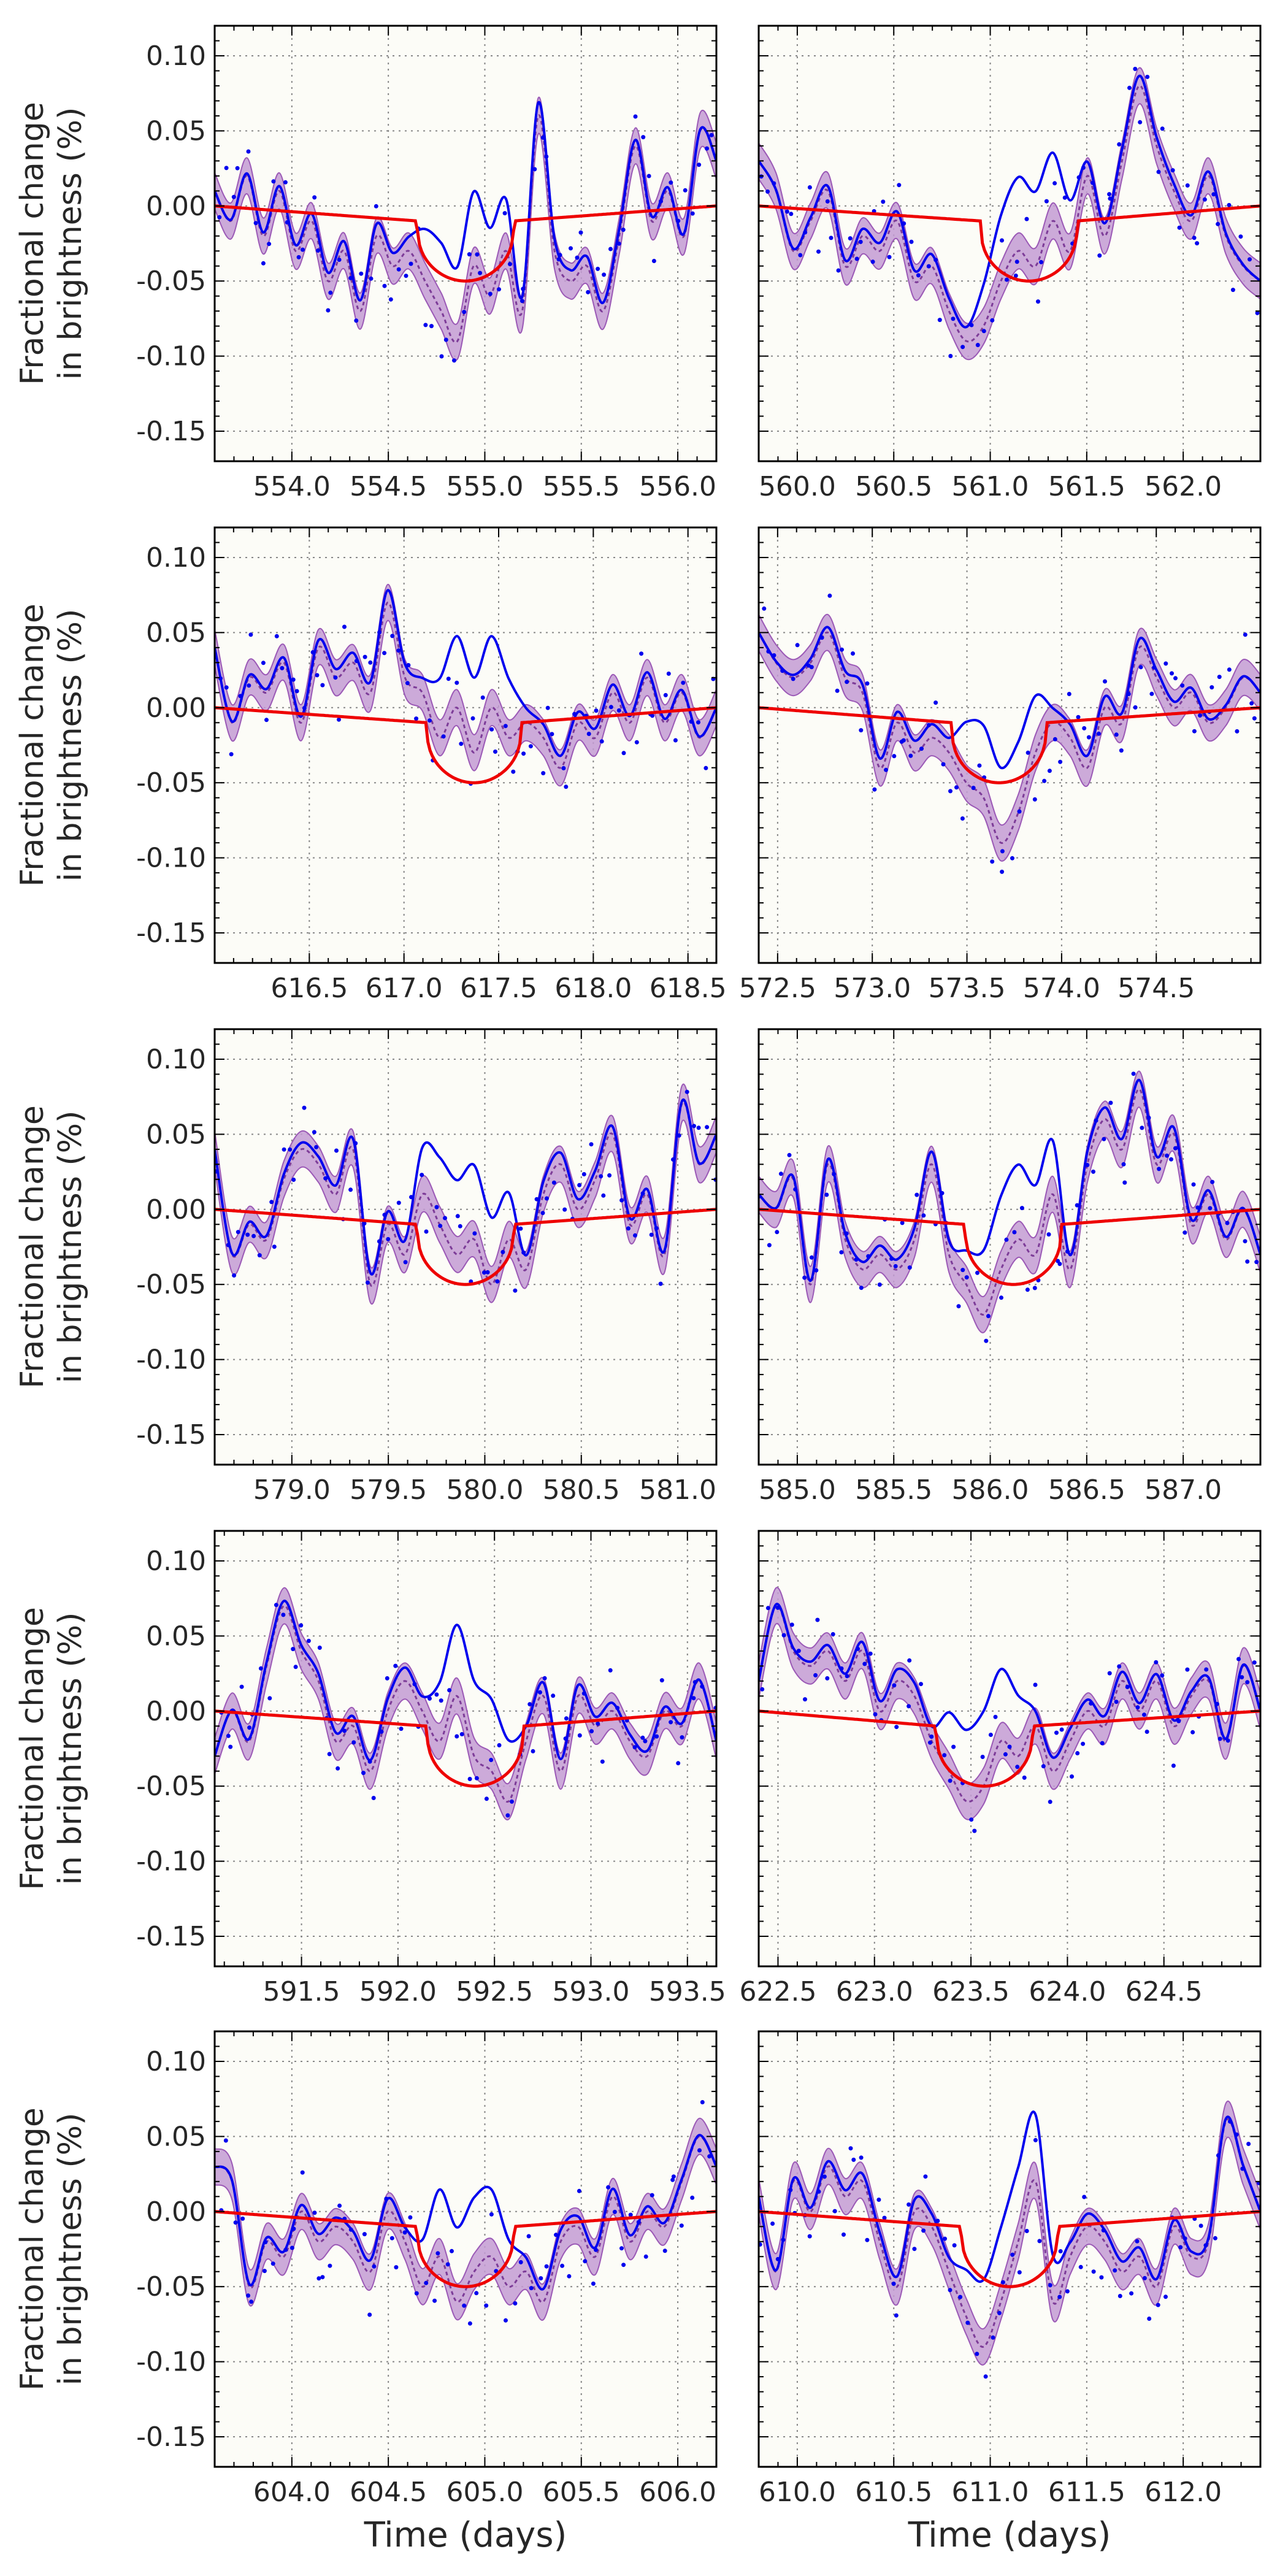  Describe the element at coordinates (990, 486) in the screenshot. I see `x-tick-label: 561.0` at that location.